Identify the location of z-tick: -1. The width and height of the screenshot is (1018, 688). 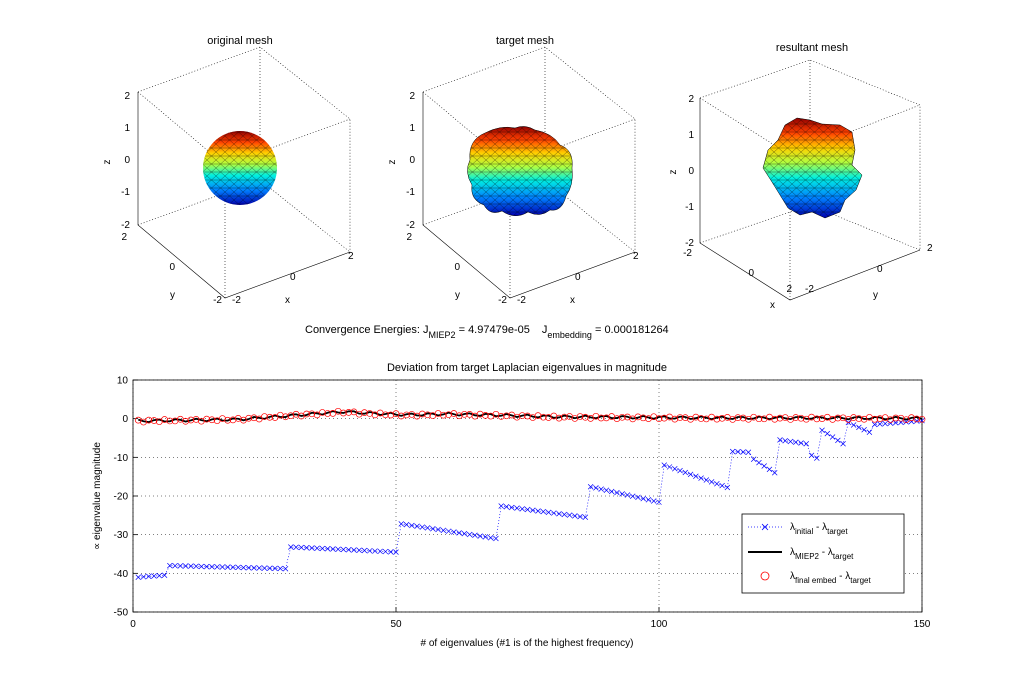
(410, 192).